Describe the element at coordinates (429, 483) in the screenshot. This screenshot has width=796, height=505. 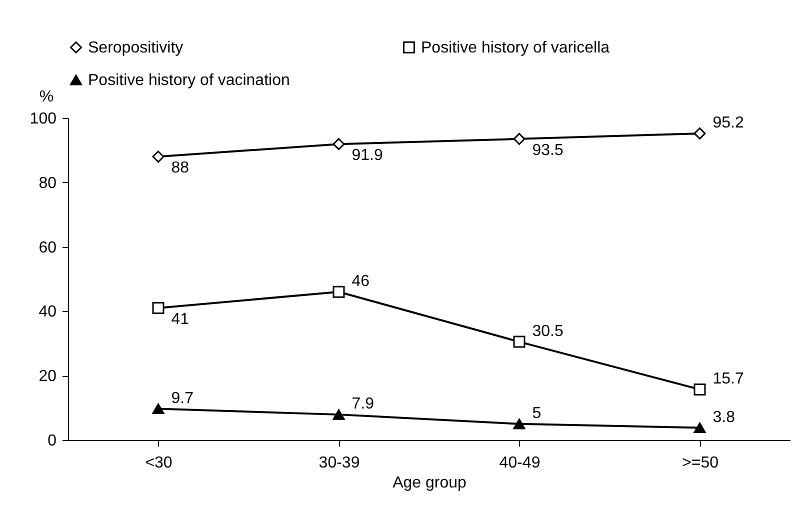
I see `x-axis-title: Age group` at that location.